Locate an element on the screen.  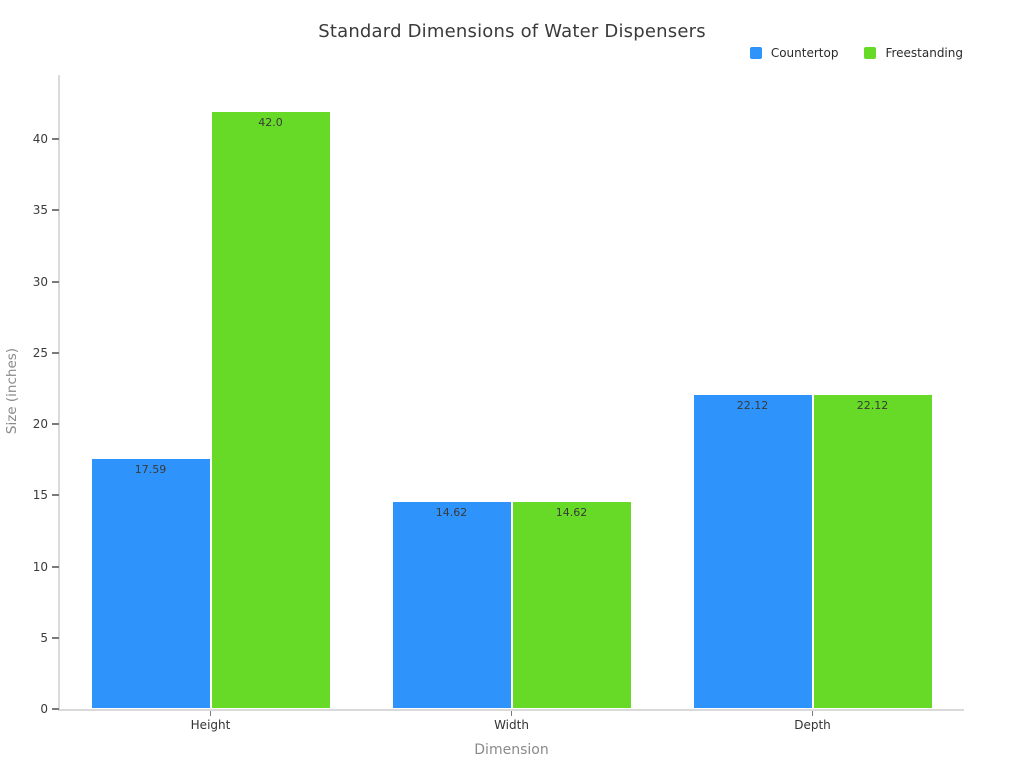
legend-label: Countertop is located at coordinates (804, 53).